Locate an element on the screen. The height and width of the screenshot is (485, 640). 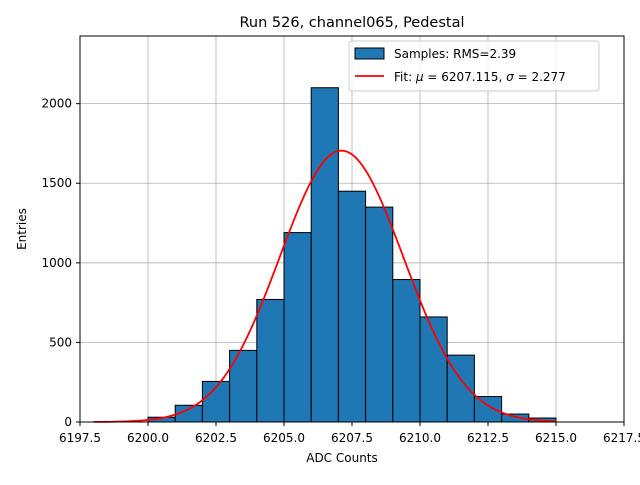
legend-fit-prefix: Fit: is located at coordinates (405, 77).